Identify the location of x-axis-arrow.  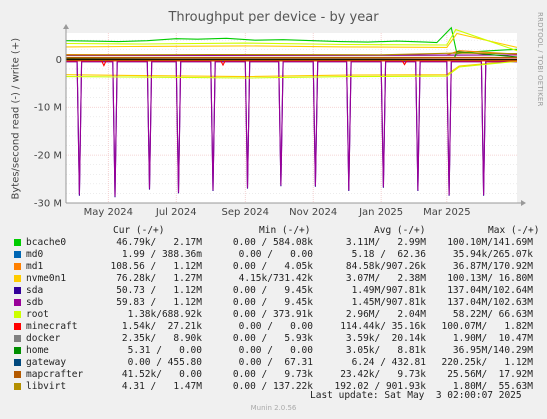
(523, 203).